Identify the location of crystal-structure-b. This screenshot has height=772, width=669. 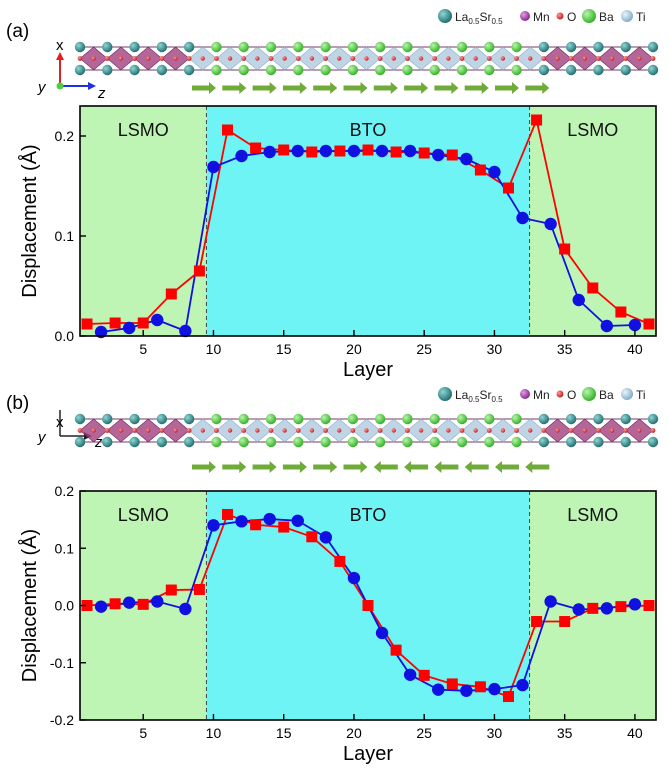
(366, 430).